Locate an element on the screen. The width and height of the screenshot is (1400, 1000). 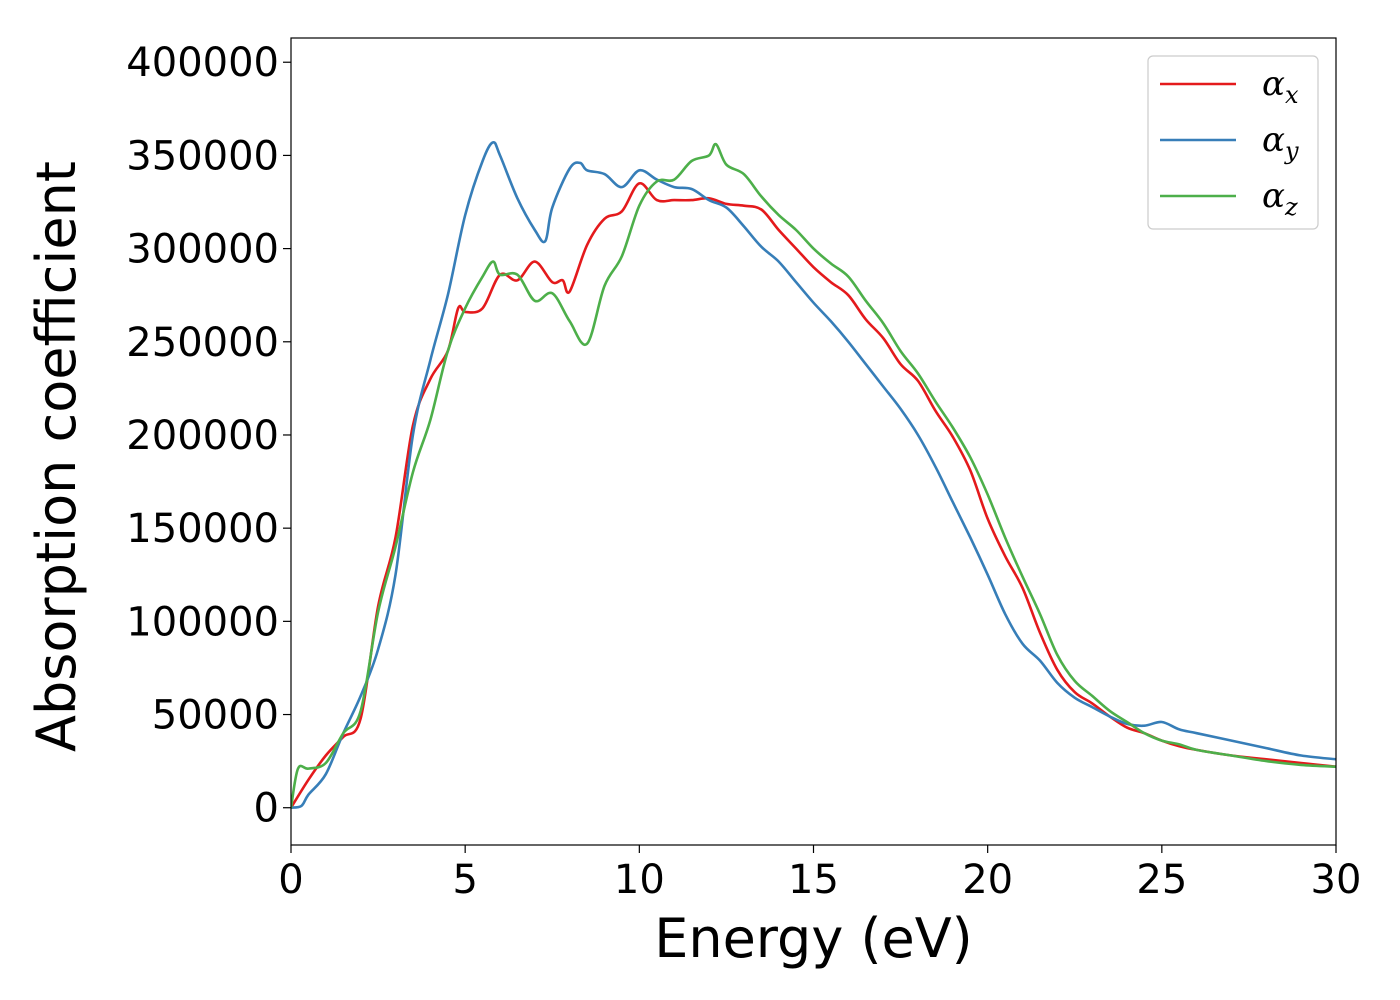
y-tick-label: 0 is located at coordinates (266, 809).